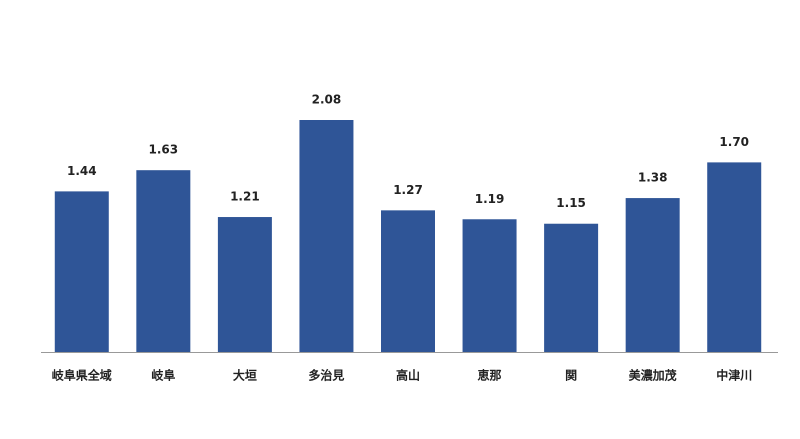 The height and width of the screenshot is (439, 800). What do you see at coordinates (245, 197) in the screenshot?
I see `value-label: 1.21` at bounding box center [245, 197].